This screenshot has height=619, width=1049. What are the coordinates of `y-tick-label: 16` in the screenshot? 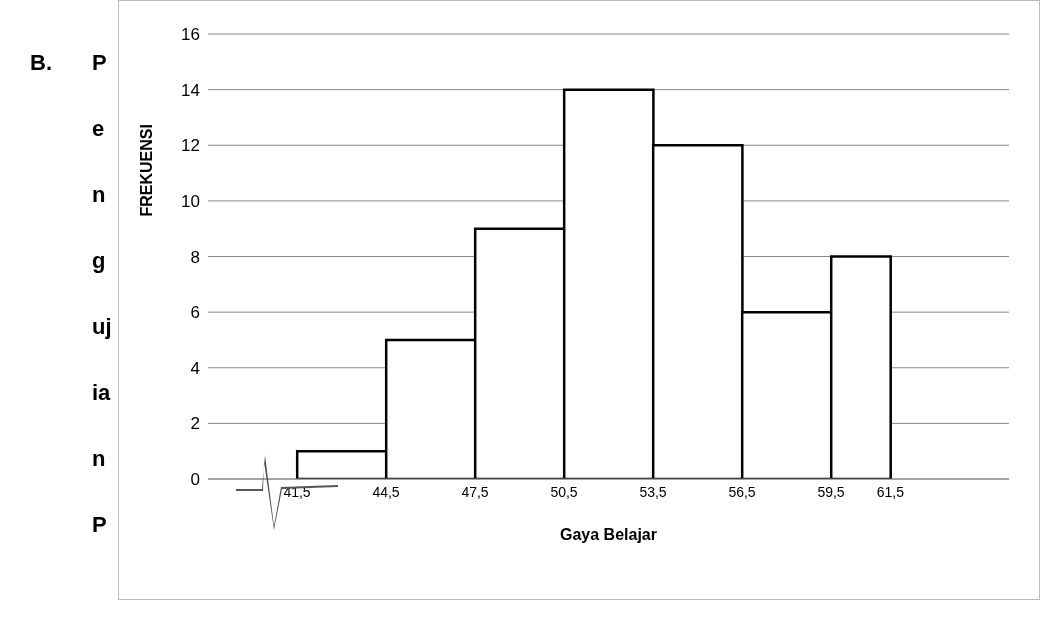 It's located at (190, 35).